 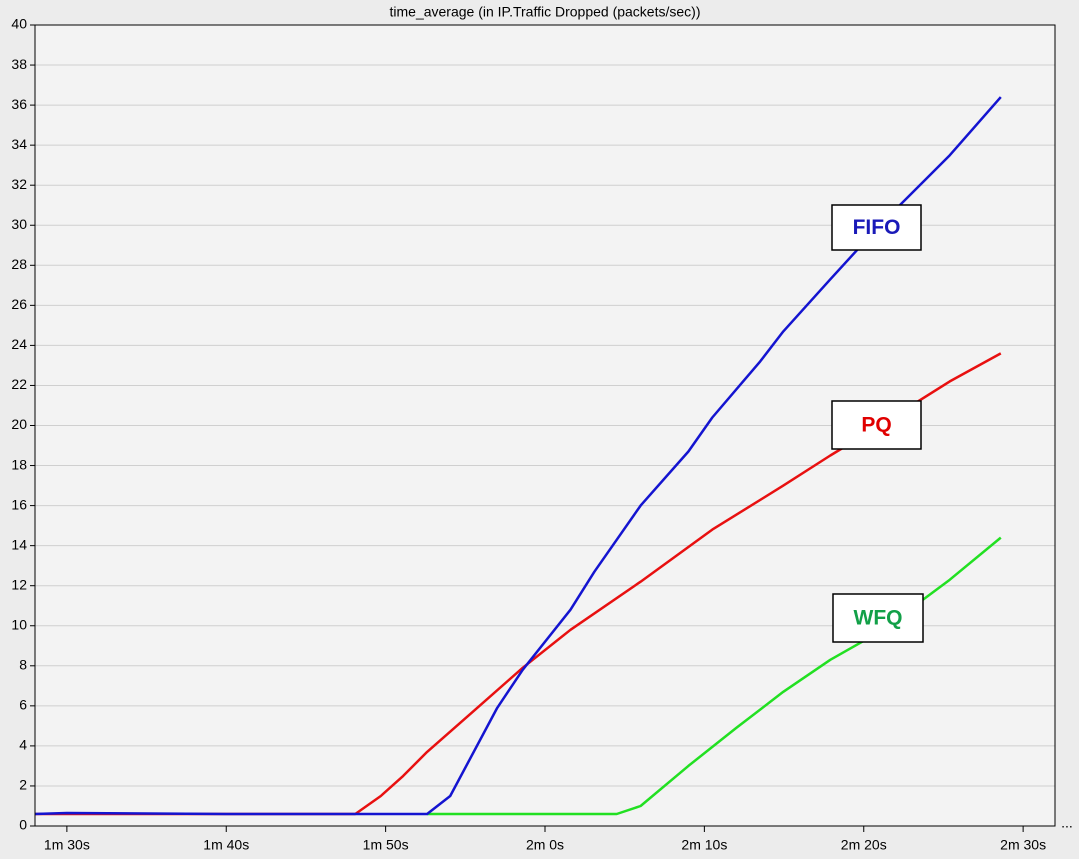 What do you see at coordinates (226, 845) in the screenshot?
I see `x-tick-label: 1m 40s` at bounding box center [226, 845].